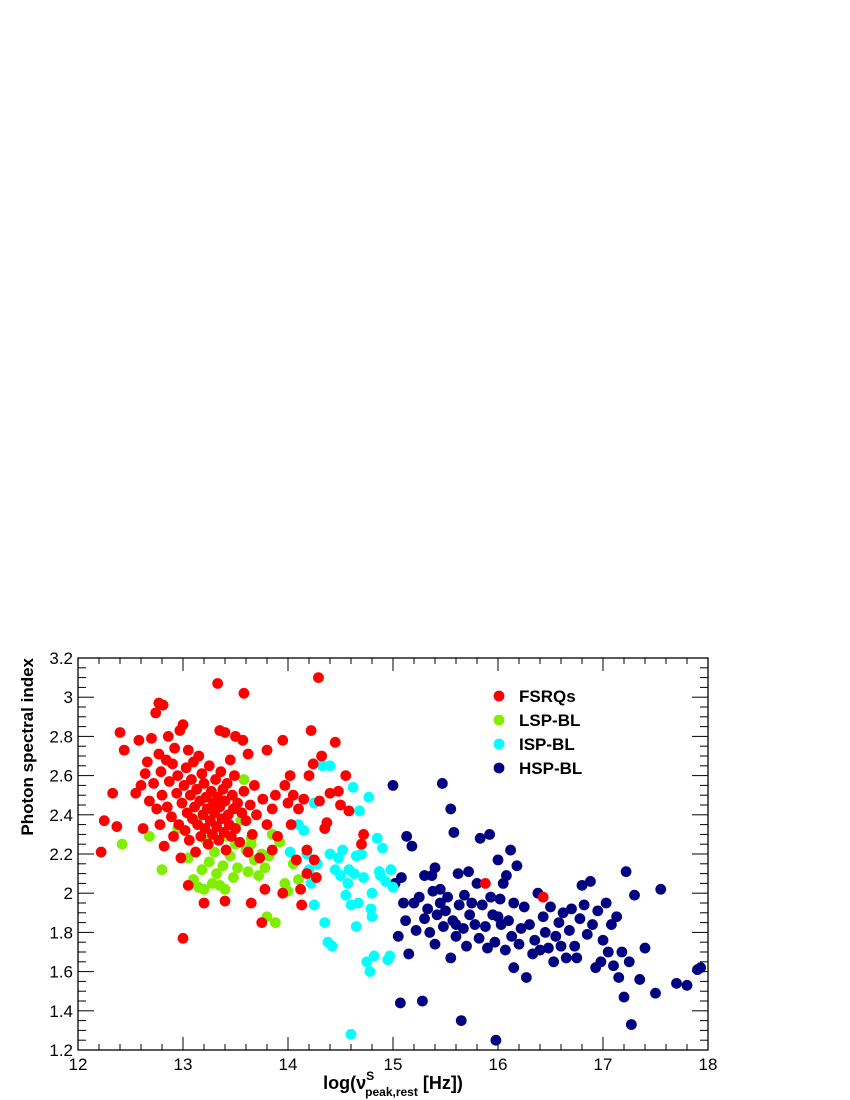 The height and width of the screenshot is (1100, 850). What do you see at coordinates (440, 1083) in the screenshot?
I see `x-axis-title-unit: [Hz])` at bounding box center [440, 1083].